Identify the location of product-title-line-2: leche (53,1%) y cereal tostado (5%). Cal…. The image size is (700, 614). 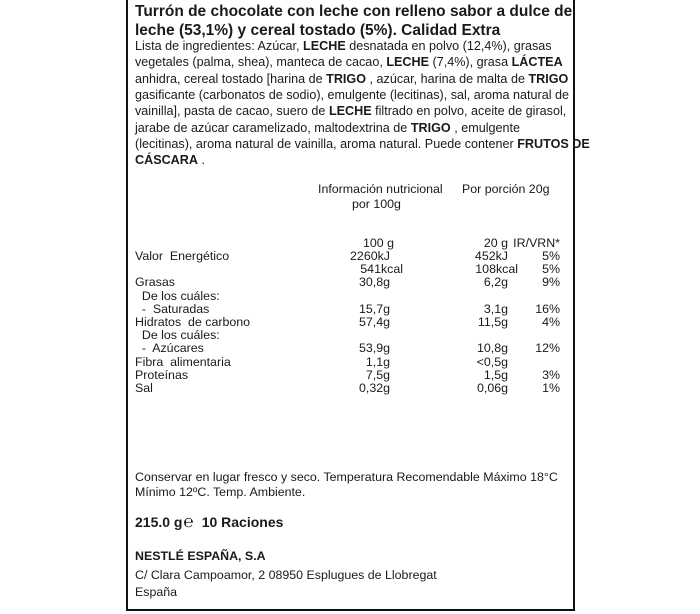
(318, 30).